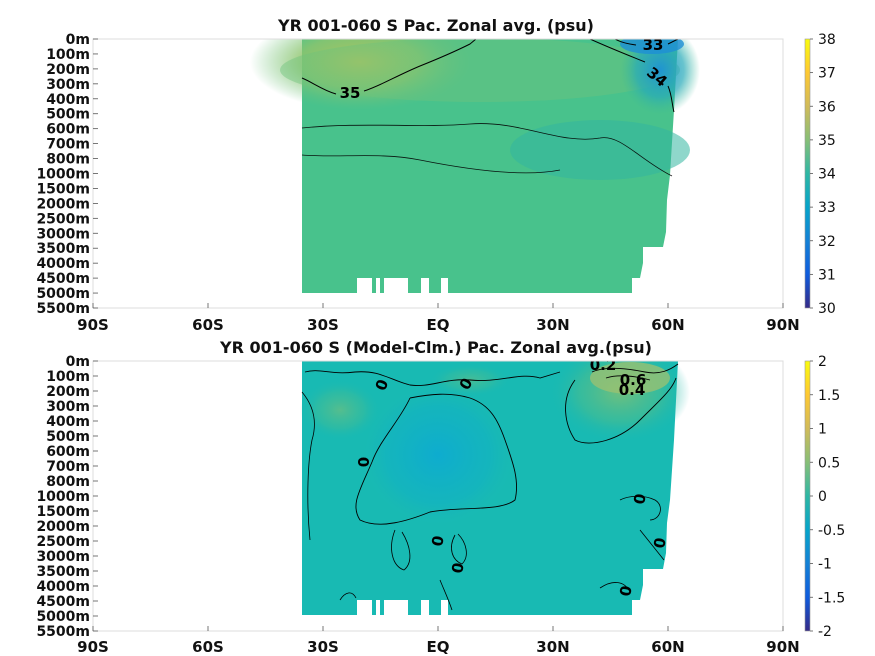  I want to click on positive-anomaly-core, so click(630, 378).